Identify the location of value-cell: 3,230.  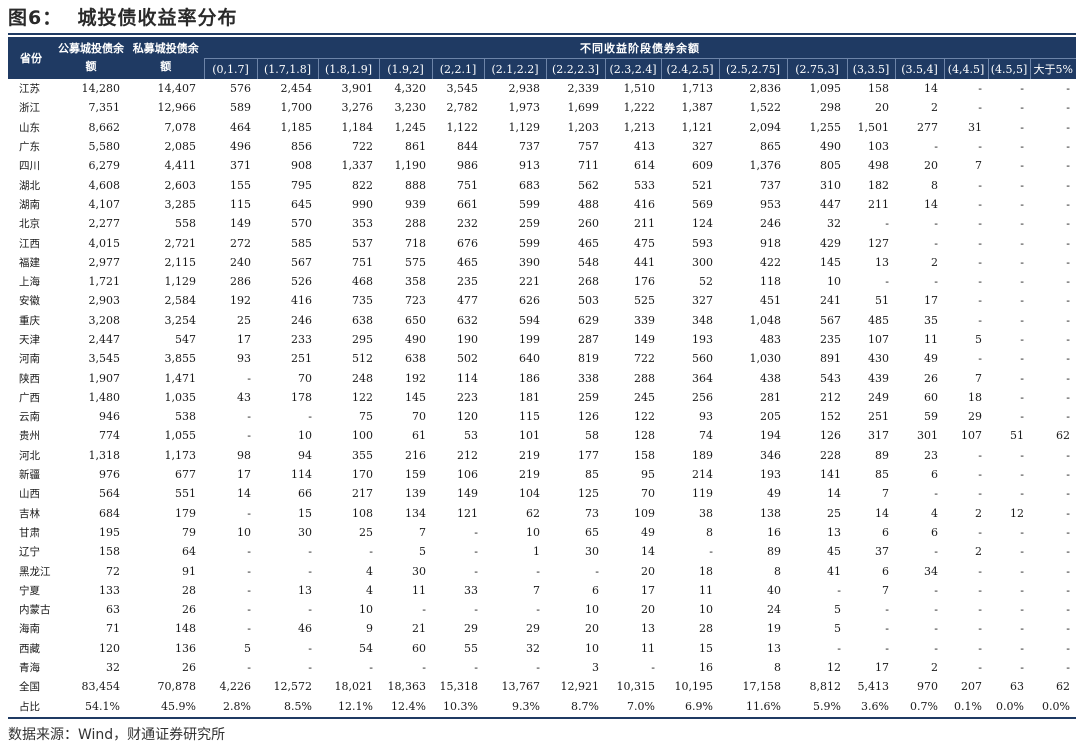
(410, 108).